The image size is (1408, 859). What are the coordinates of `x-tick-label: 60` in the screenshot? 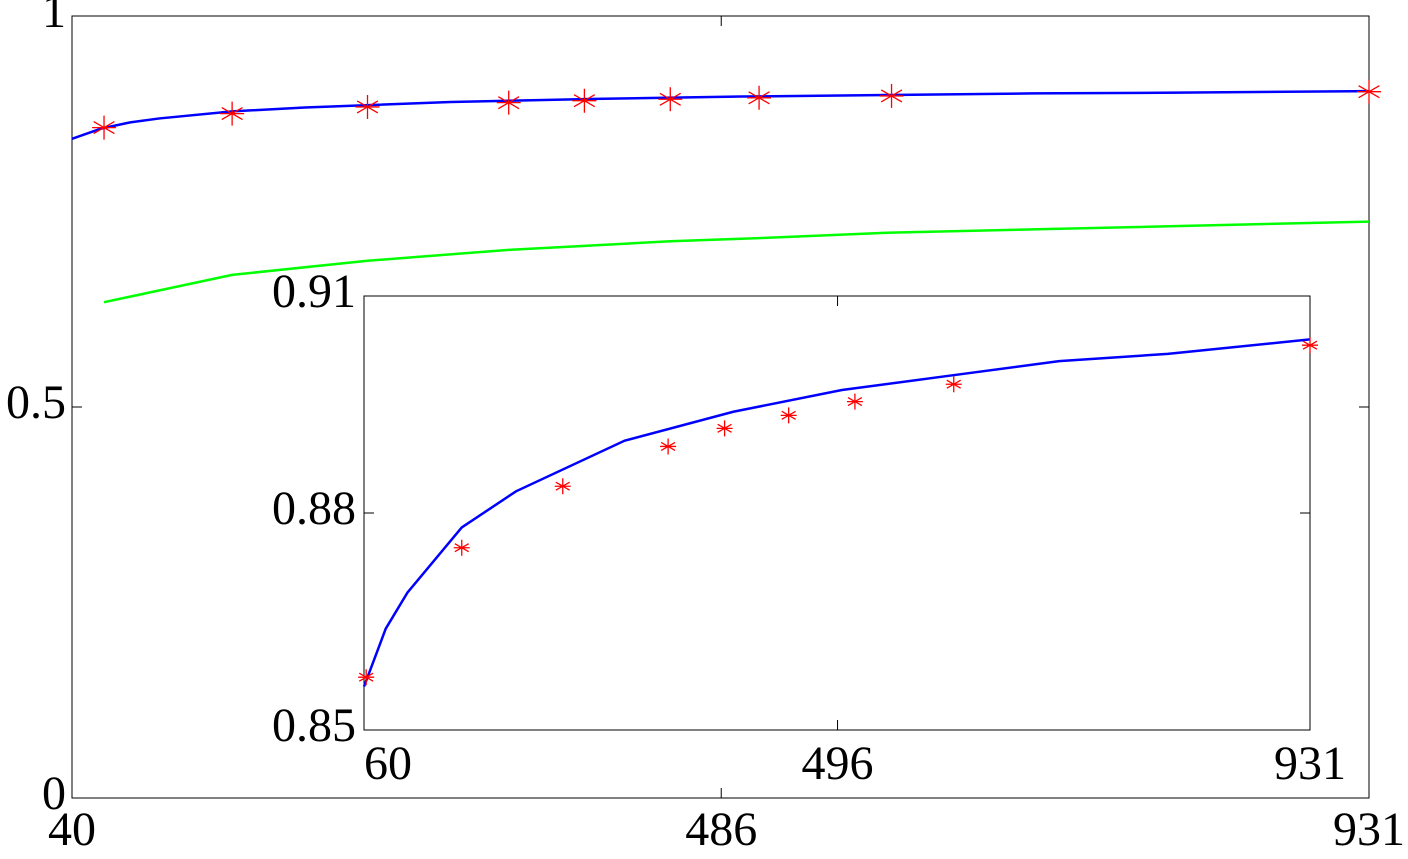 It's located at (388, 763).